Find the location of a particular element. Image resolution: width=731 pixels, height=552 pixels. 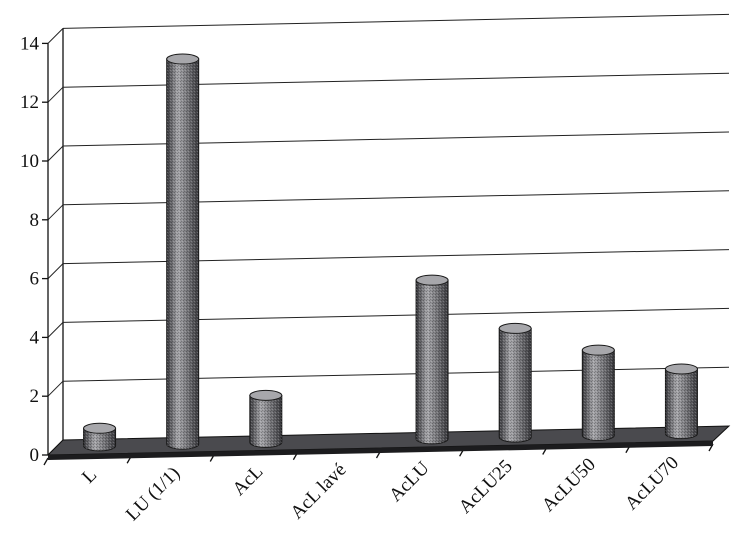

bar-l is located at coordinates (100, 437).